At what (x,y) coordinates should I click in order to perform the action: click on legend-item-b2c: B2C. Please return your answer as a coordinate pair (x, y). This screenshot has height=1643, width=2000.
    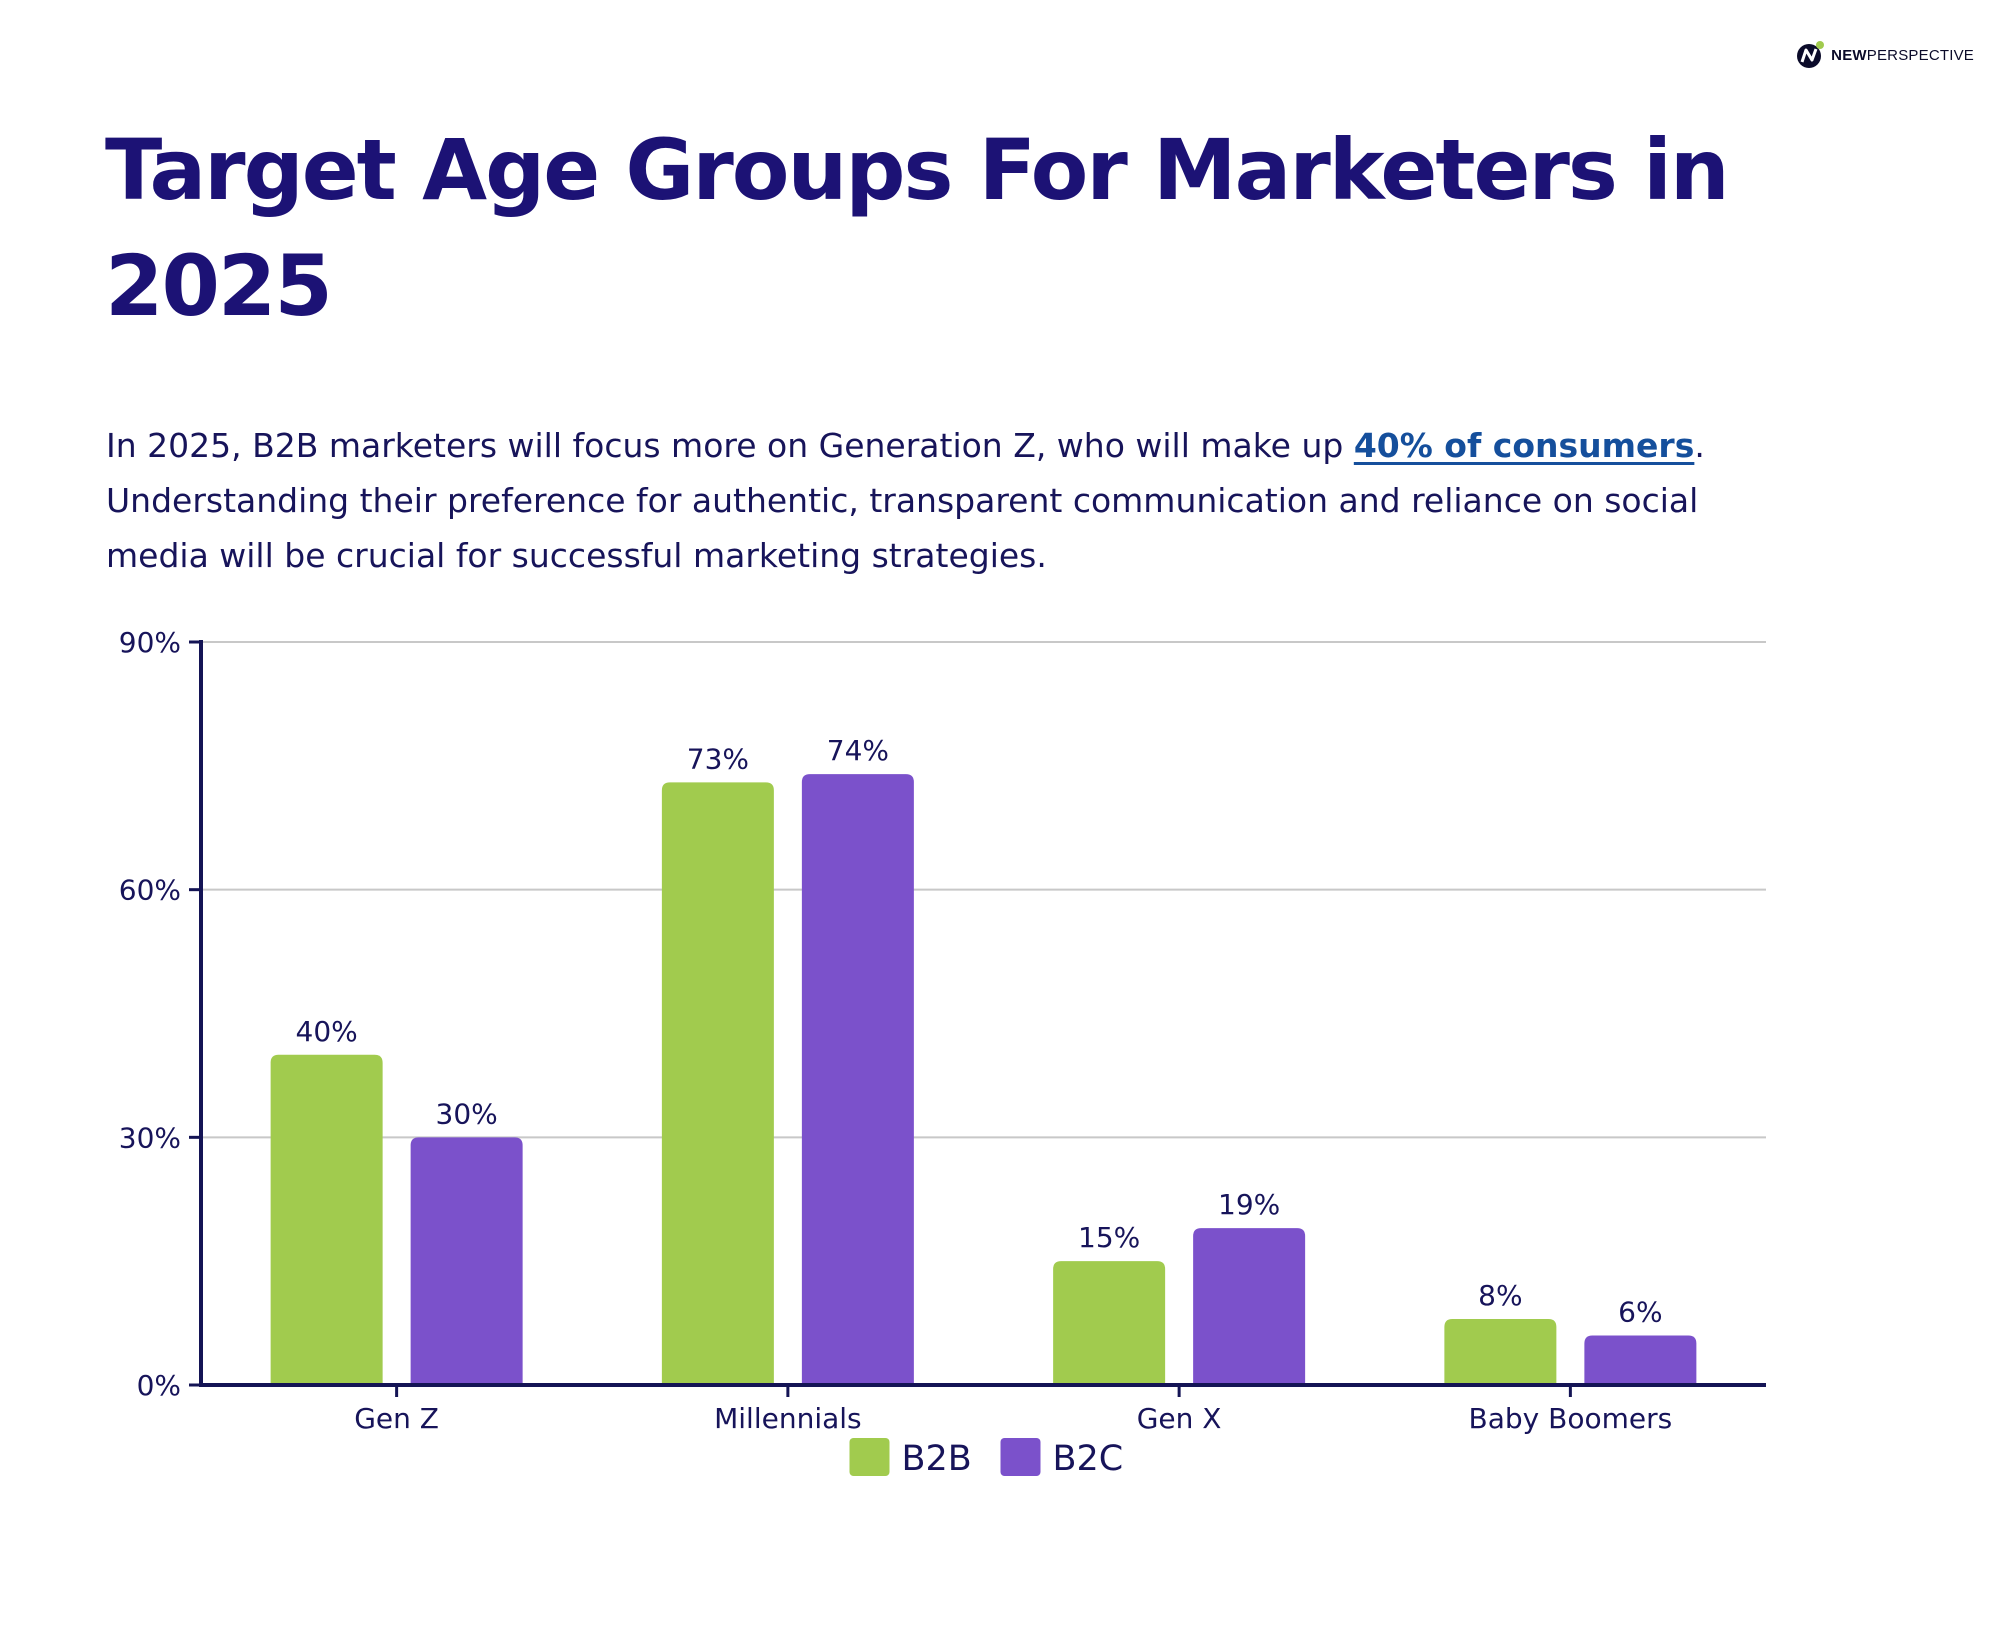
    Looking at the image, I should click on (1062, 1458).